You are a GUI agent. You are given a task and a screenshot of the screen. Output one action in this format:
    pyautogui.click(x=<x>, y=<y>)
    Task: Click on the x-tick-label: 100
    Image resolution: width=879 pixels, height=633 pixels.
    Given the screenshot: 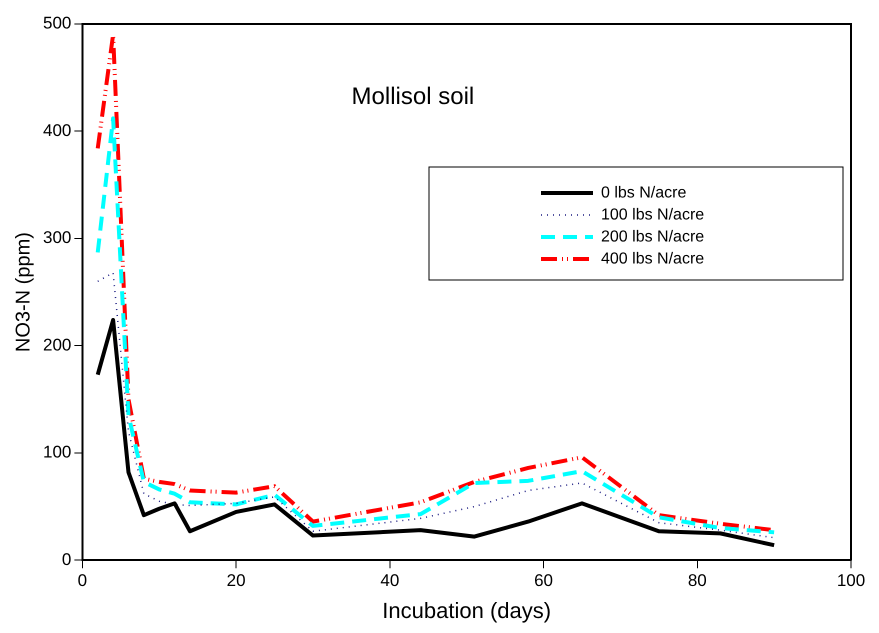 What is the action you would take?
    pyautogui.click(x=851, y=580)
    